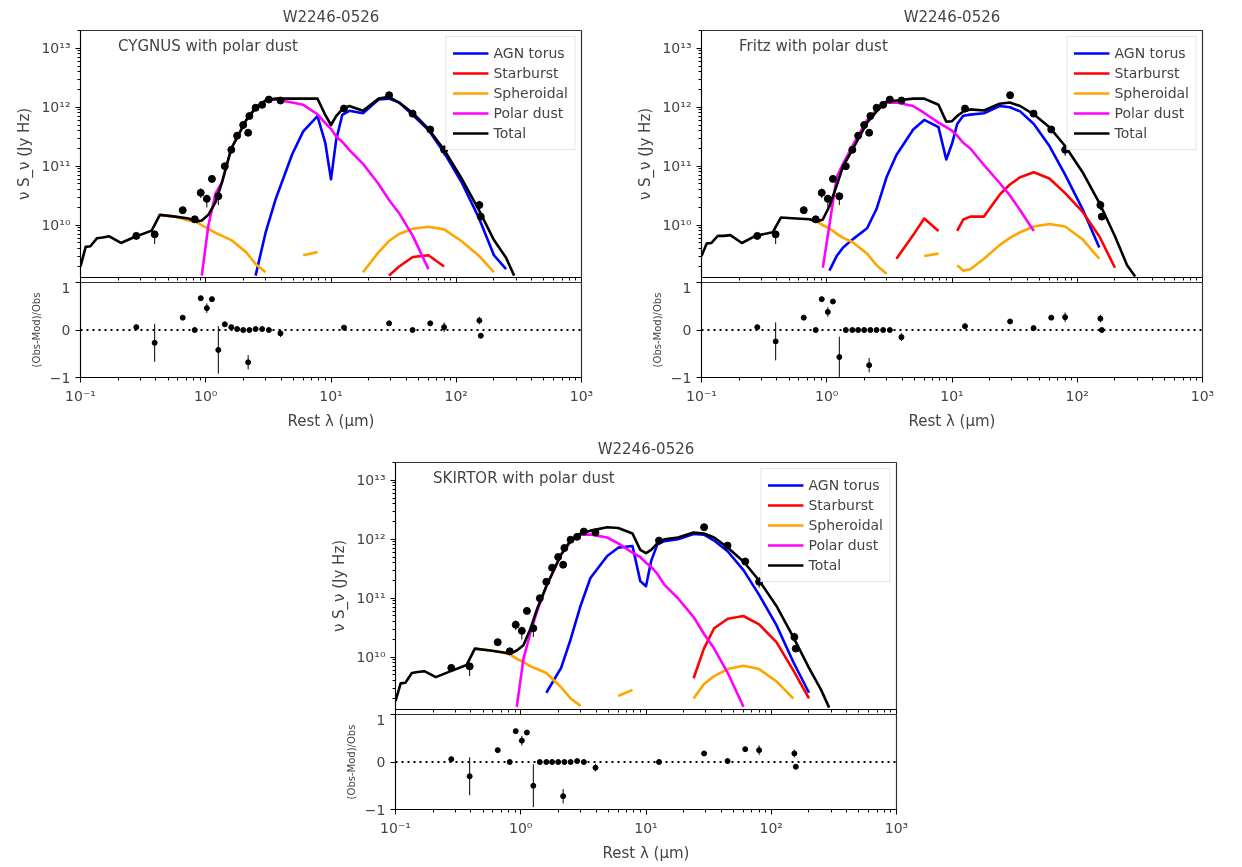  Describe the element at coordinates (524, 477) in the screenshot. I see `annotation: SKIRTOR with polar dust` at that location.